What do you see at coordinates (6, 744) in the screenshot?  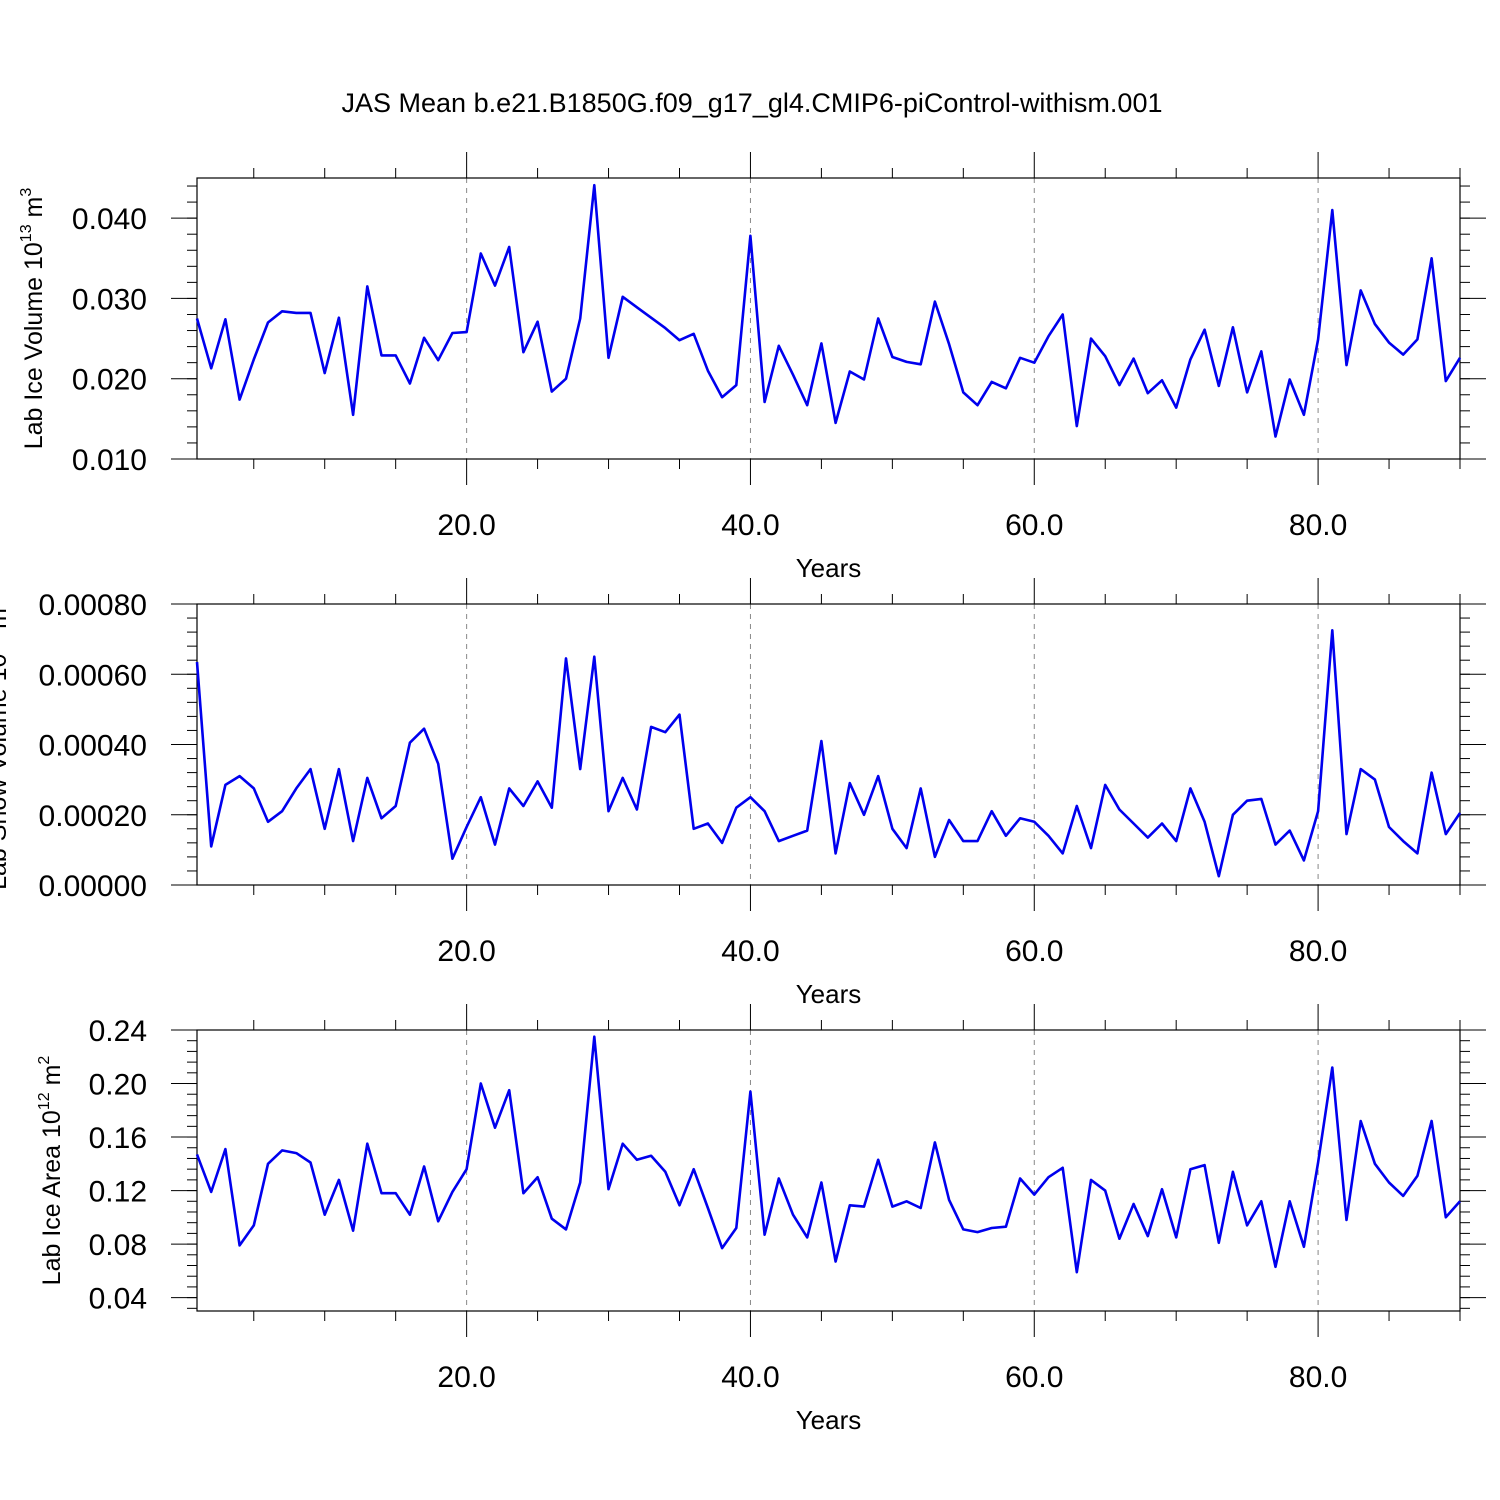 I see `y-axis-label: Lab Snow Volume 1013 m3` at bounding box center [6, 744].